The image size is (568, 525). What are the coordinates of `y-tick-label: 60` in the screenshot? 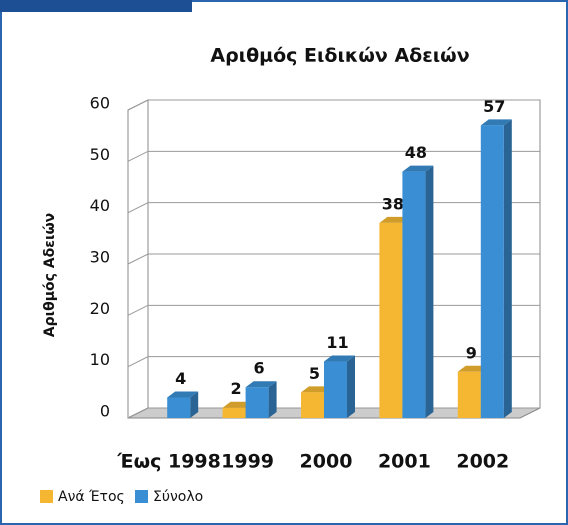 It's located at (100, 103).